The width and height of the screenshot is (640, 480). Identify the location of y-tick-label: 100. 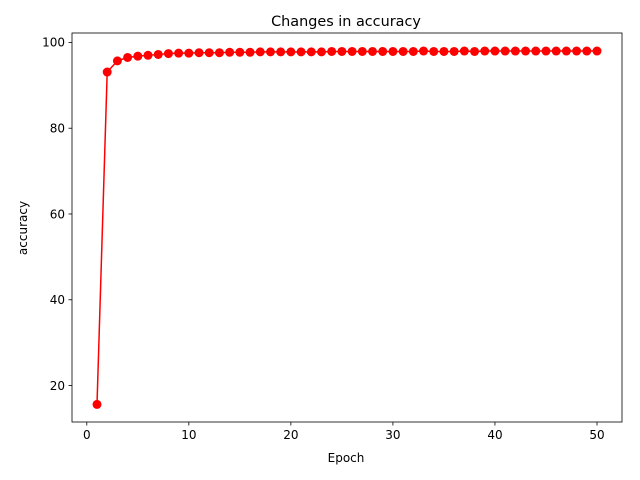
(53, 43).